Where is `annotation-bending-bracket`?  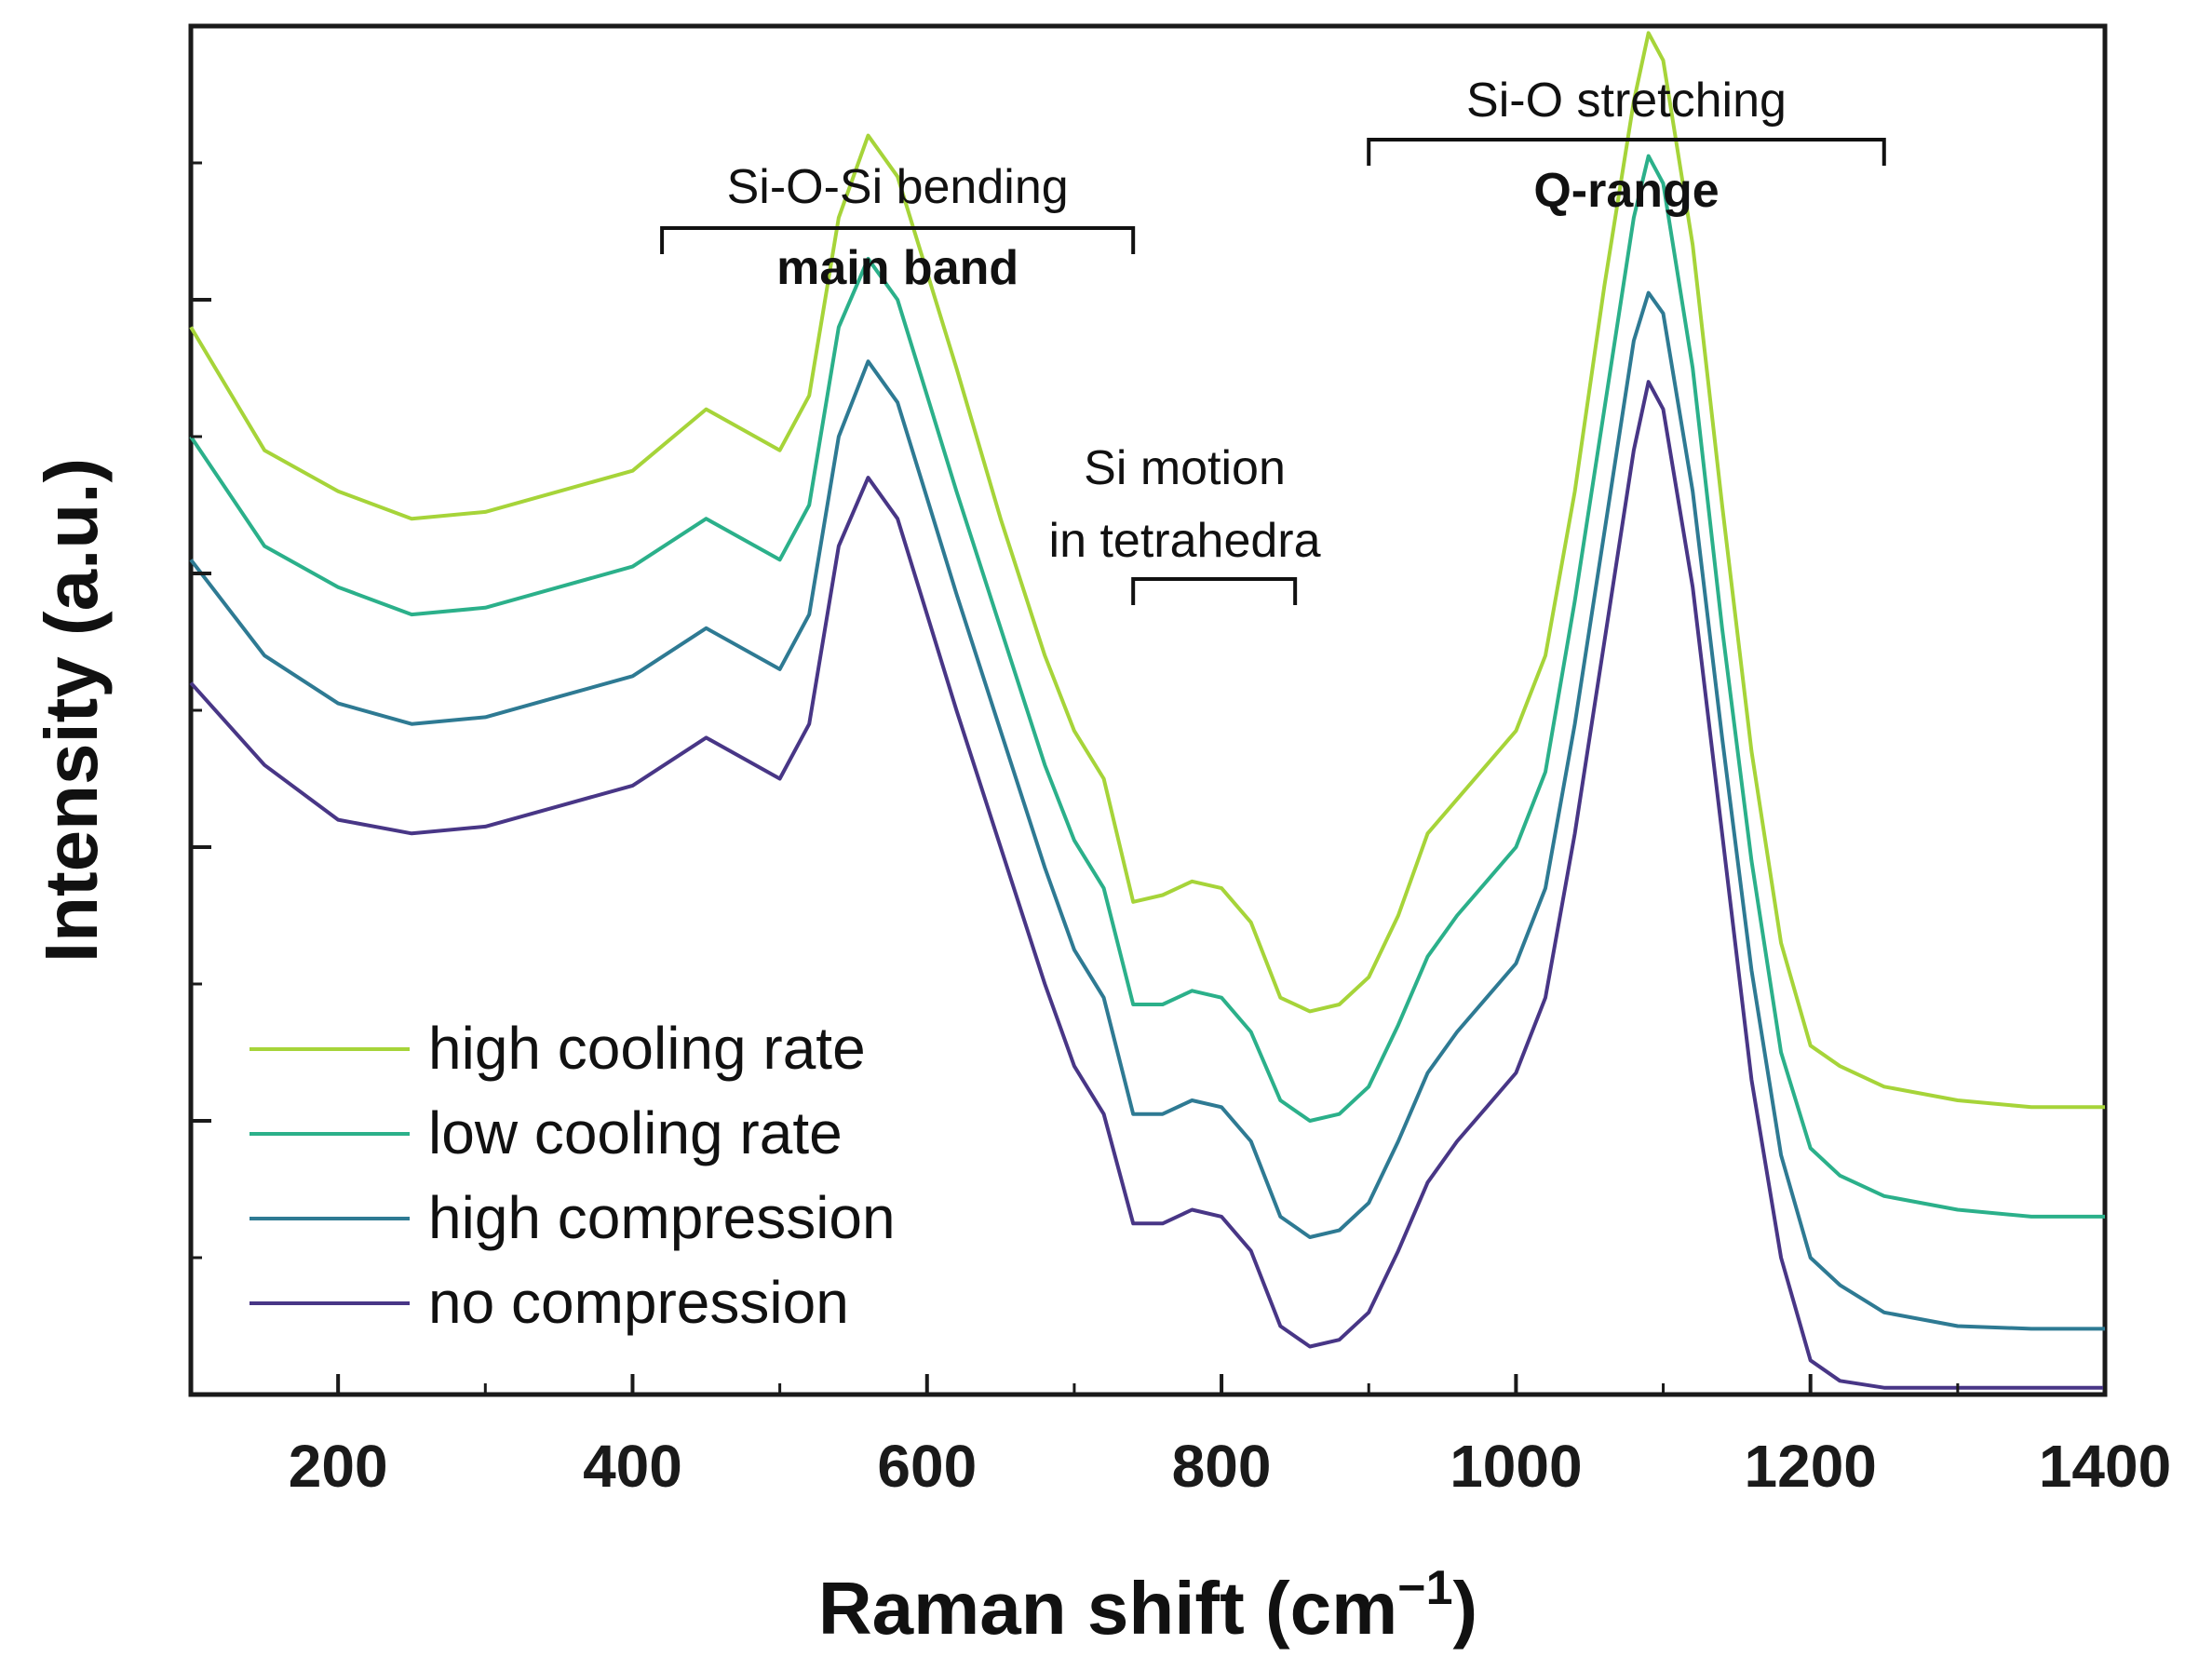 annotation-bending-bracket is located at coordinates (898, 240).